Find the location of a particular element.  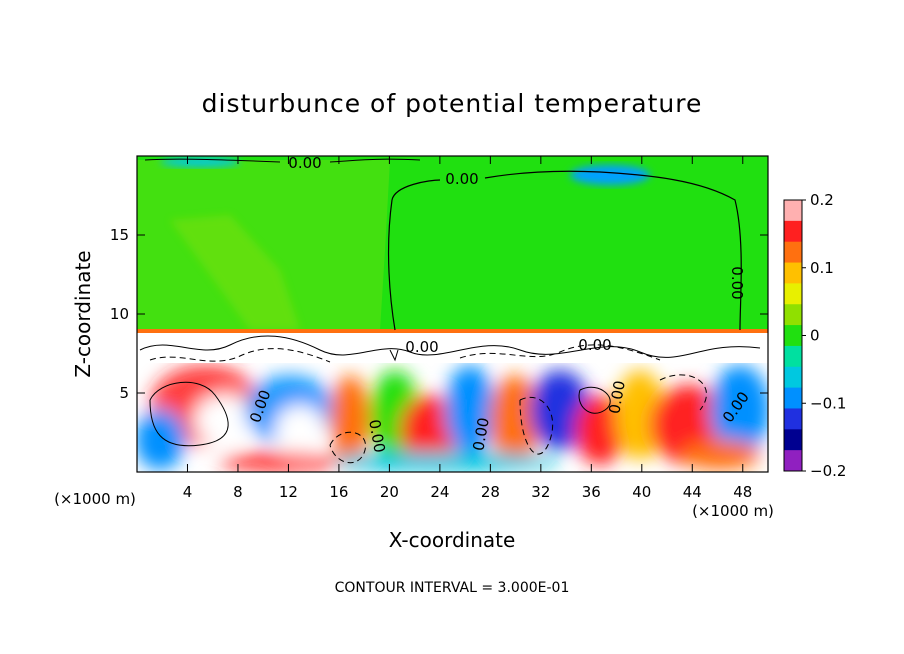

upper-gravity-wave is located at coordinates (235, 272).